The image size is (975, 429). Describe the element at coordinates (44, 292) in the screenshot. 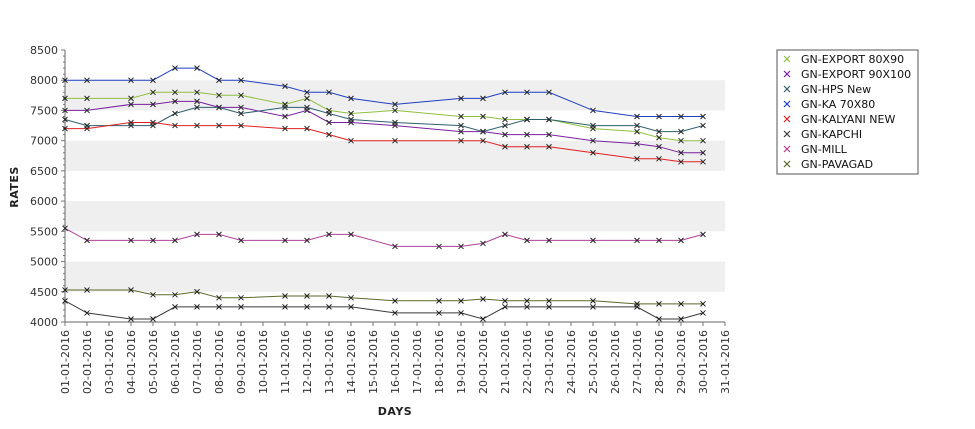

I see `y-tick-label: 4500` at that location.